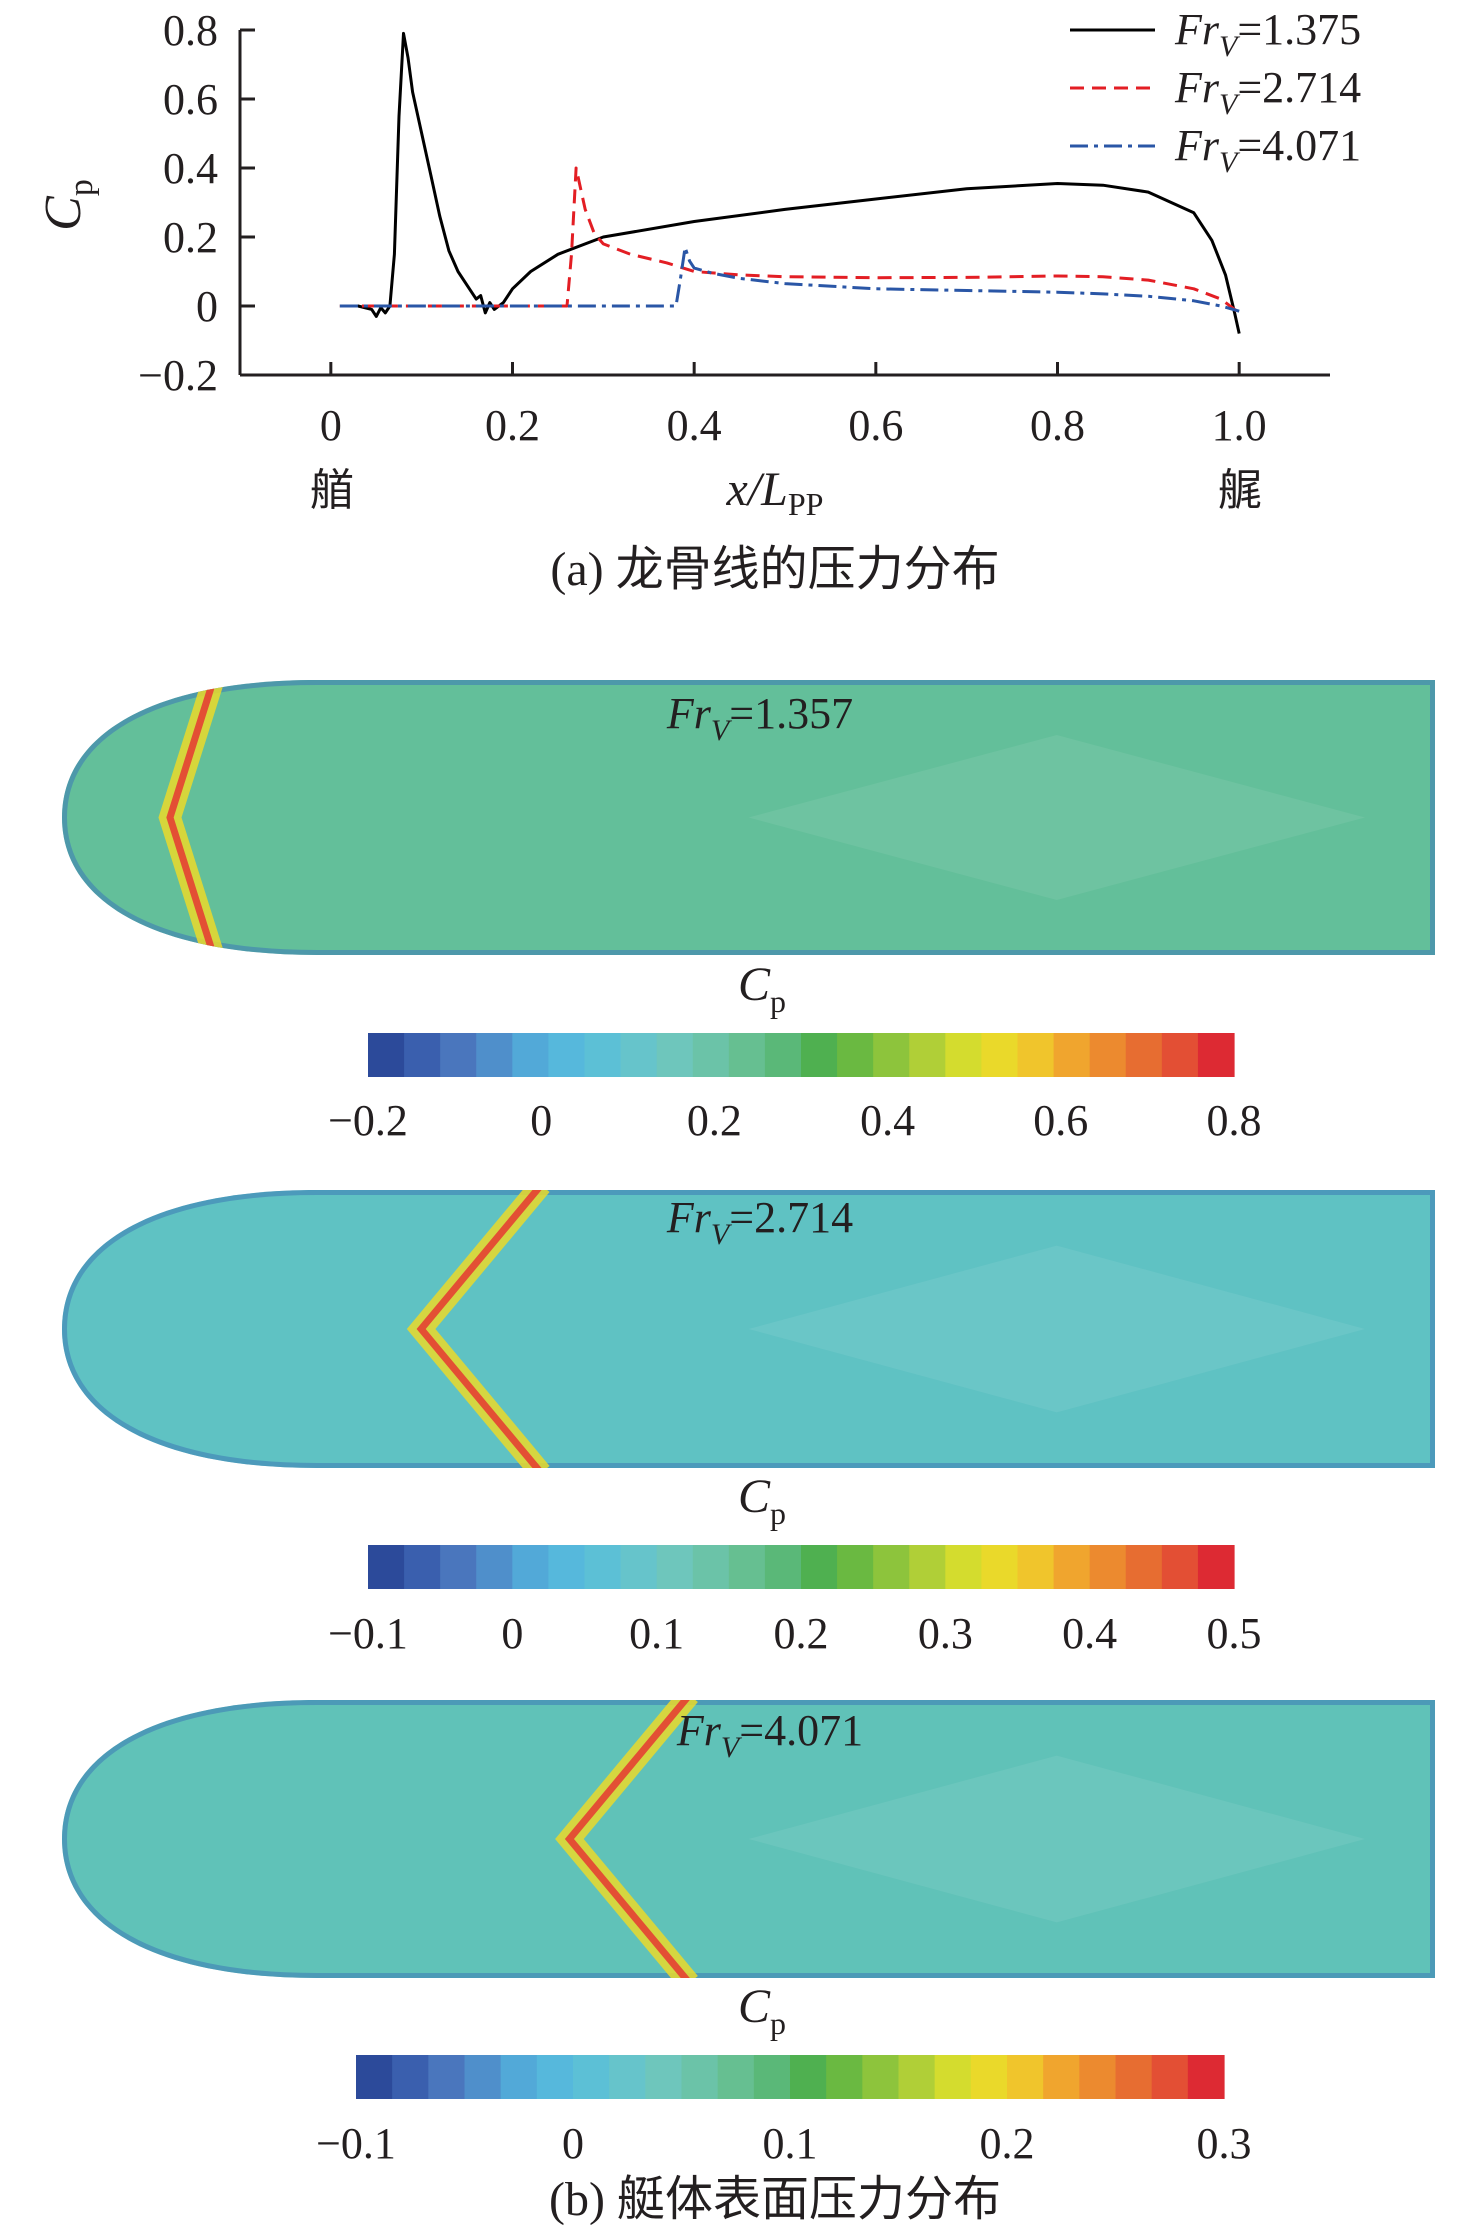  I want to click on colorbar-title: Cp, so click(762, 988).